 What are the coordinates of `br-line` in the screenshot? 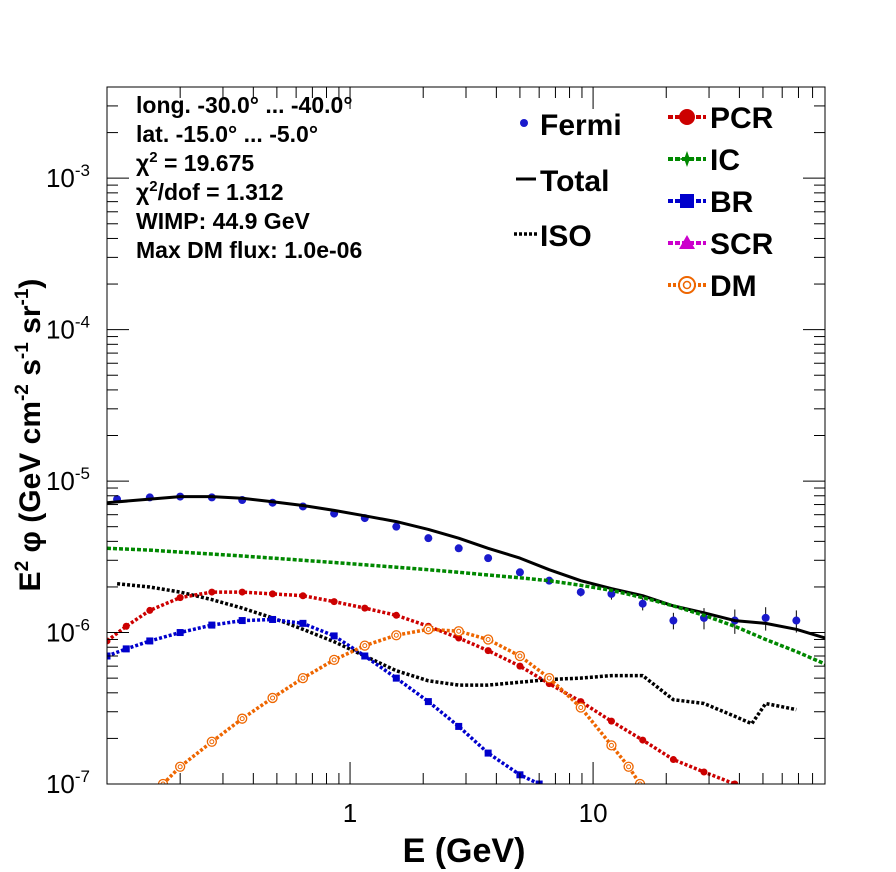 It's located at (323, 700).